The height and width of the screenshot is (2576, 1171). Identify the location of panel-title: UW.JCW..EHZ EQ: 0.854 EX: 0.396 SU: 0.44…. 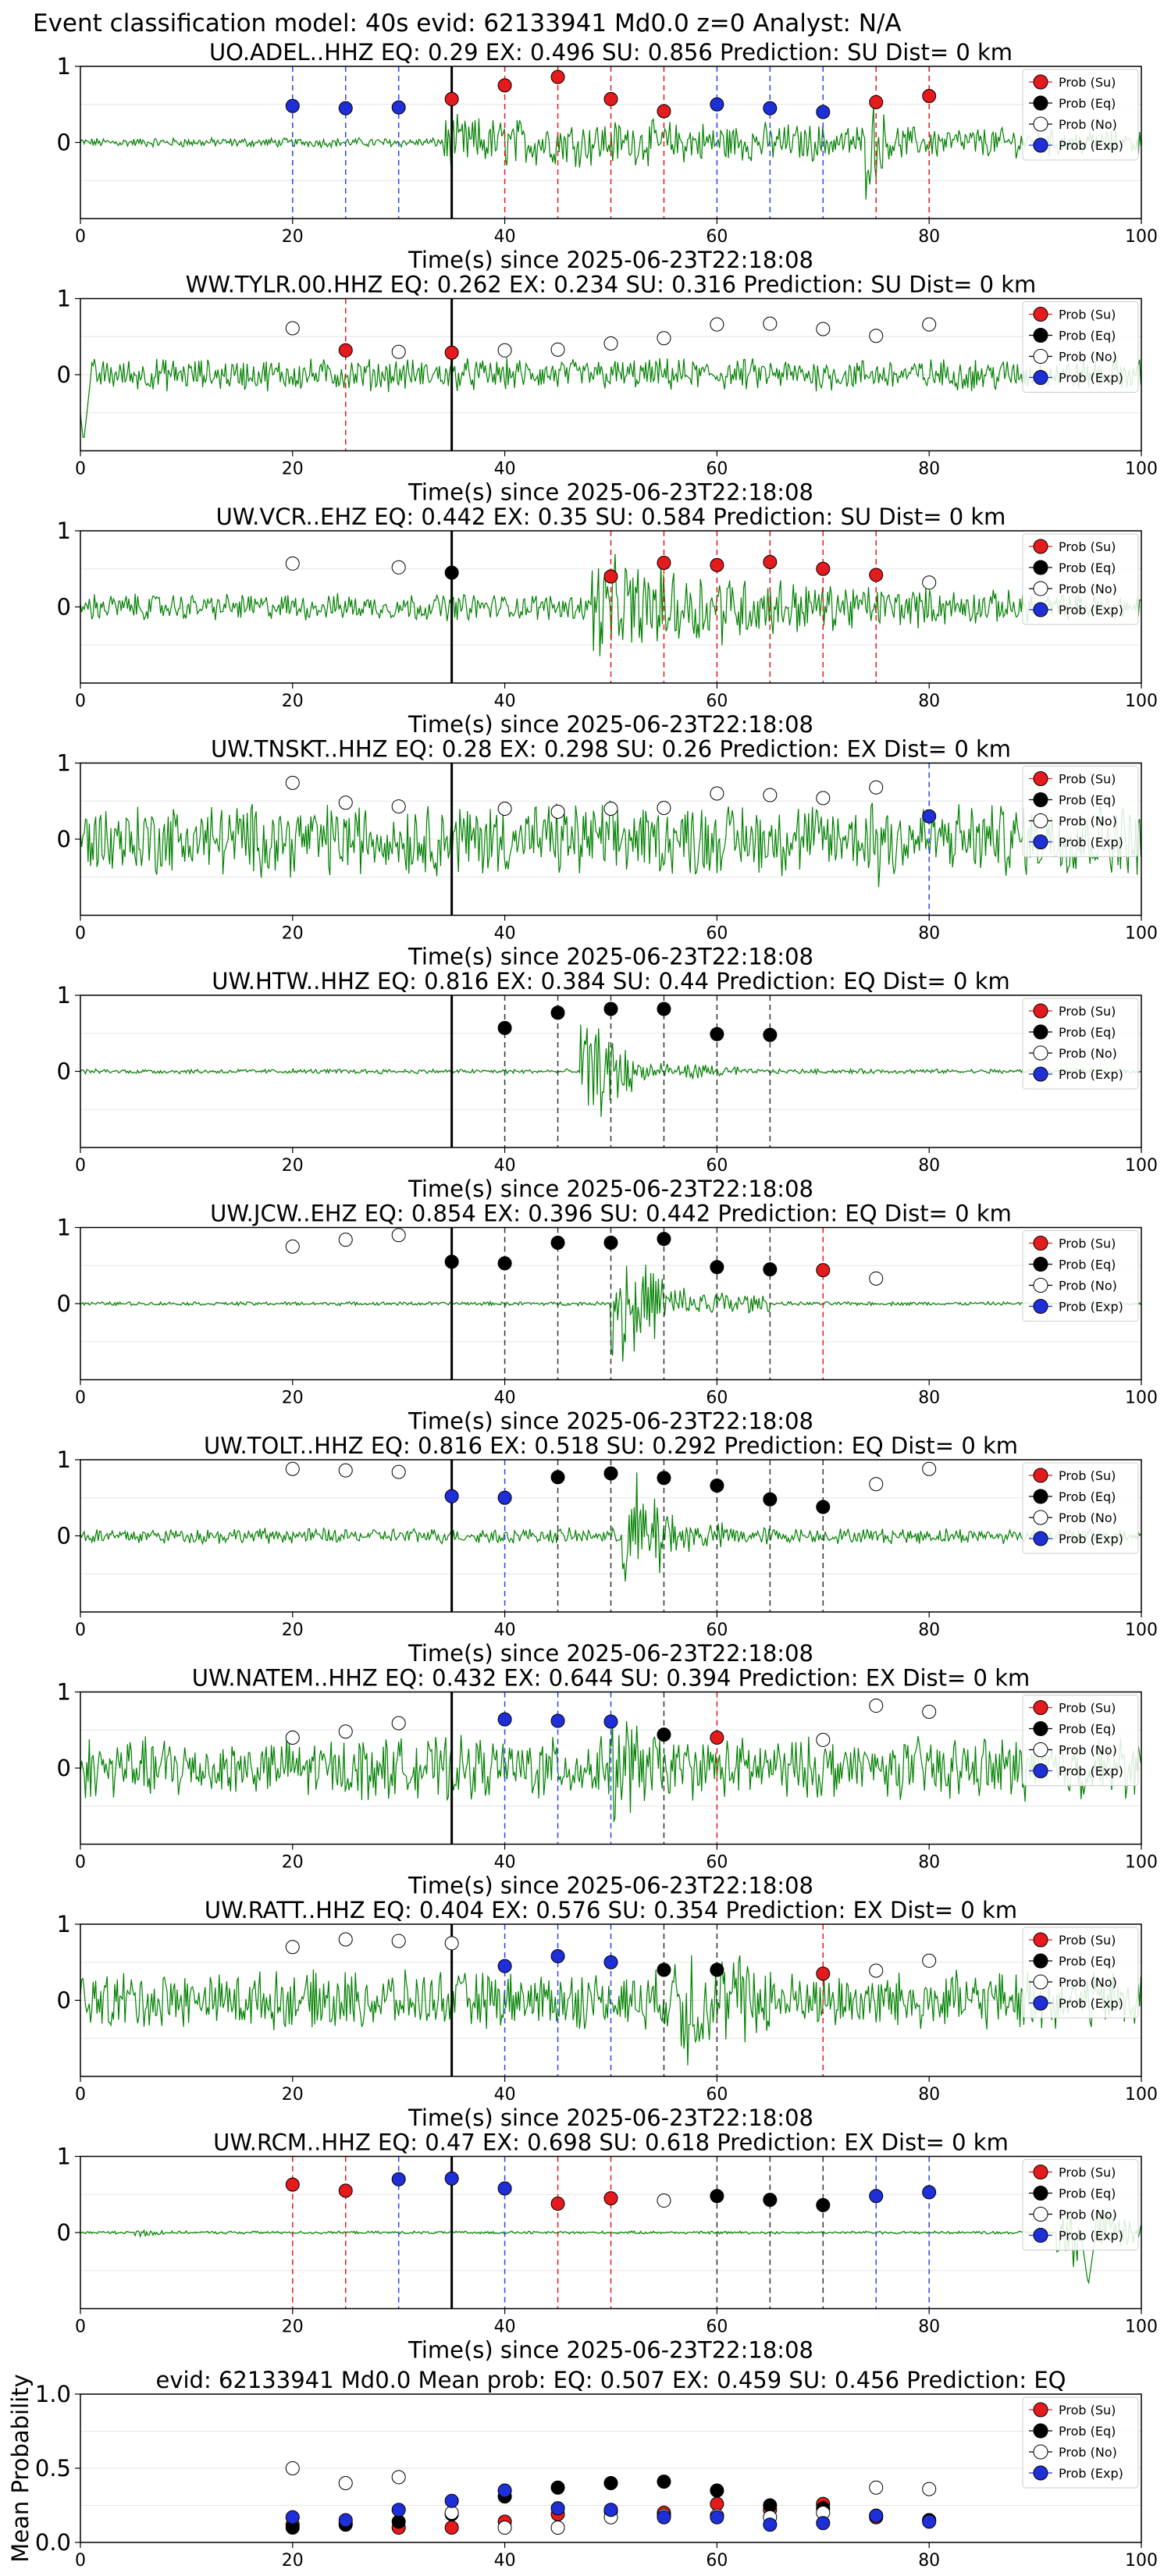
(611, 1214).